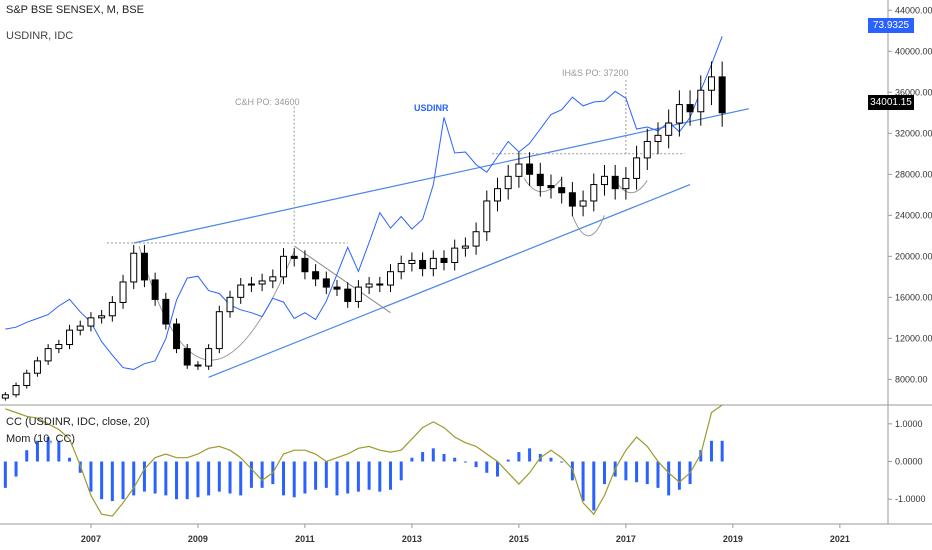 This screenshot has width=932, height=550. What do you see at coordinates (342, 279) in the screenshot?
I see `handle-channel-line` at bounding box center [342, 279].